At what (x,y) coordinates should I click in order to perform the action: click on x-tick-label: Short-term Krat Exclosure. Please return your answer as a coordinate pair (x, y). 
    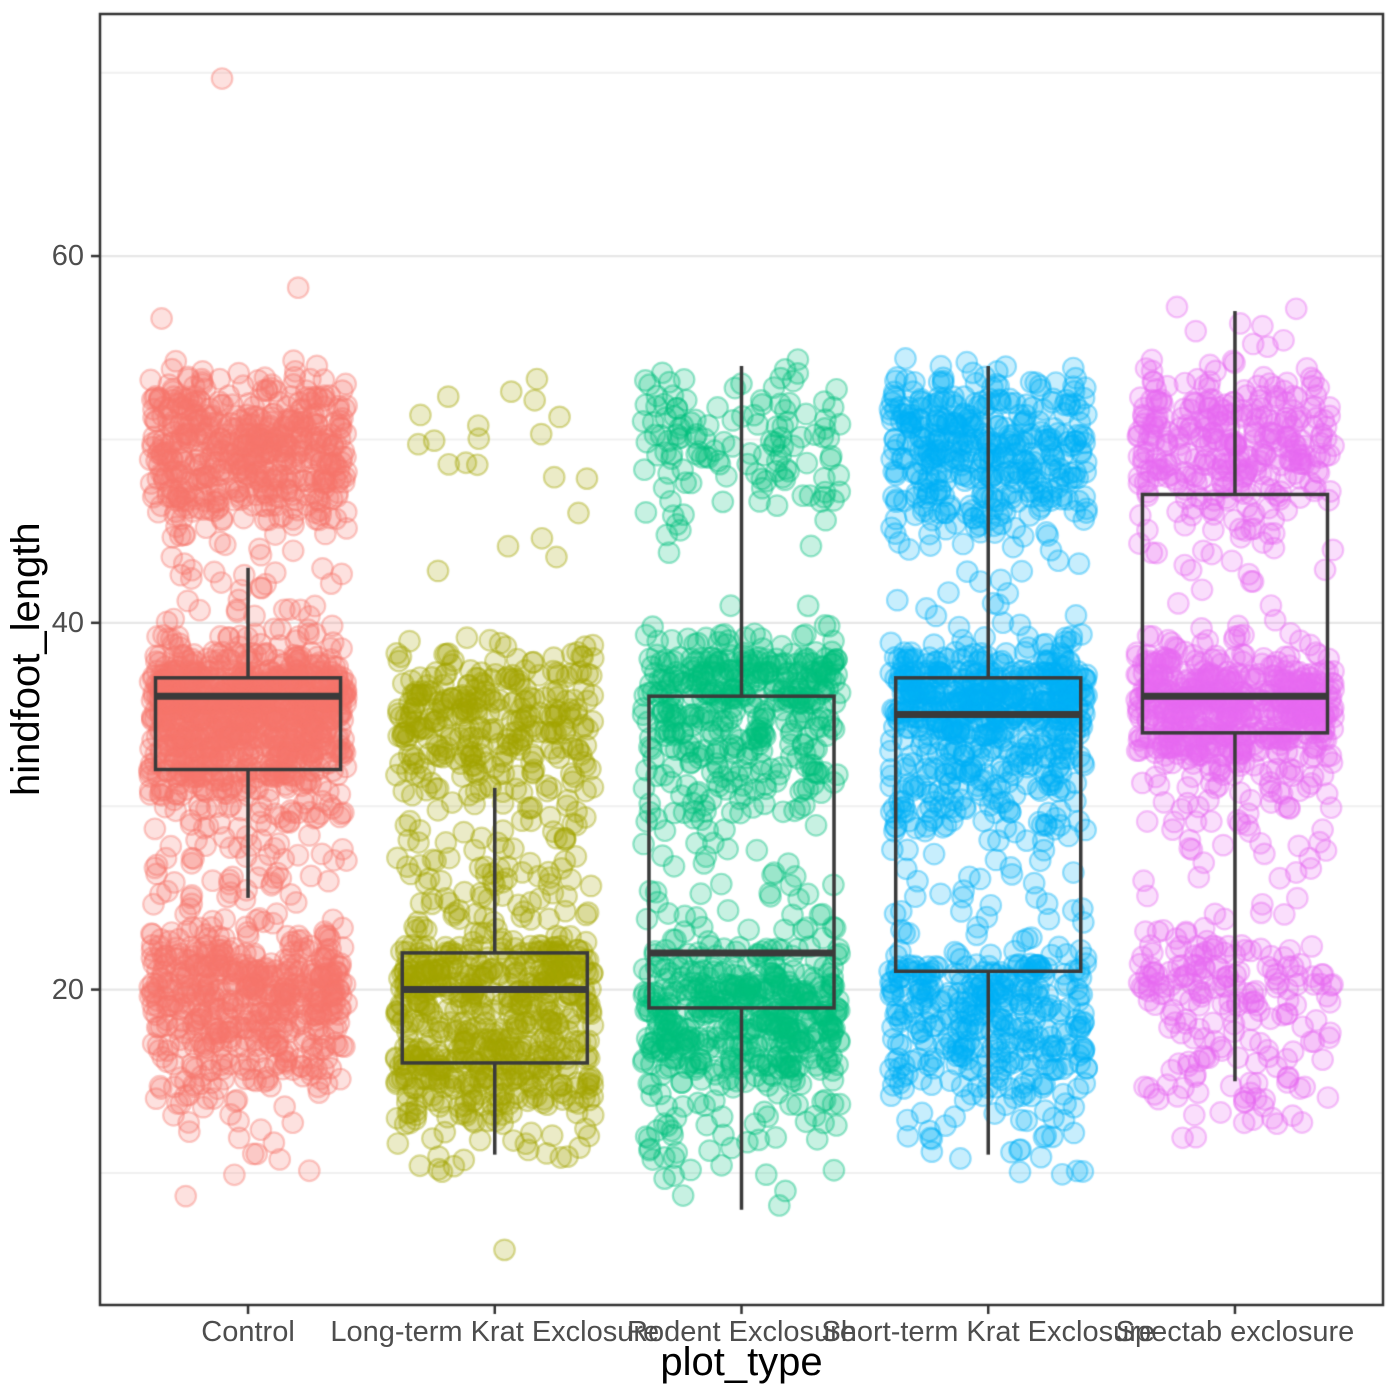
    Looking at the image, I should click on (988, 1332).